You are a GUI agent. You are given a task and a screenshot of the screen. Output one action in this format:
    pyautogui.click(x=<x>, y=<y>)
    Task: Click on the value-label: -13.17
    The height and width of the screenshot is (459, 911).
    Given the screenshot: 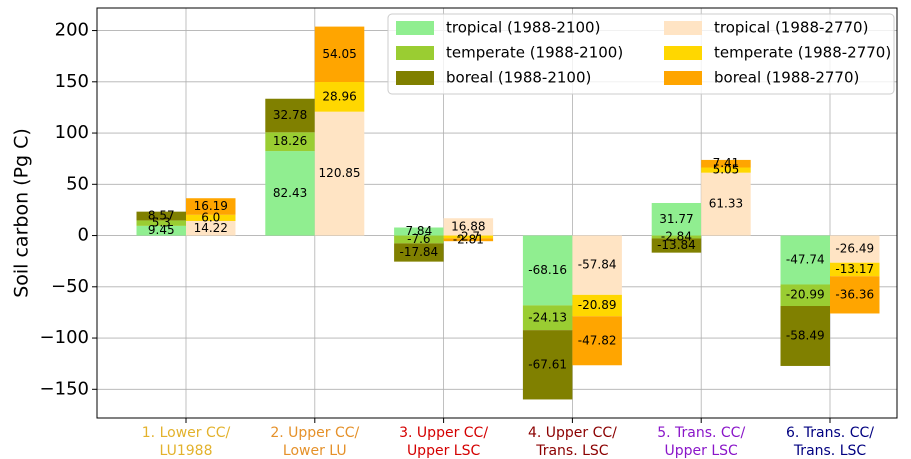 What is the action you would take?
    pyautogui.click(x=854, y=269)
    